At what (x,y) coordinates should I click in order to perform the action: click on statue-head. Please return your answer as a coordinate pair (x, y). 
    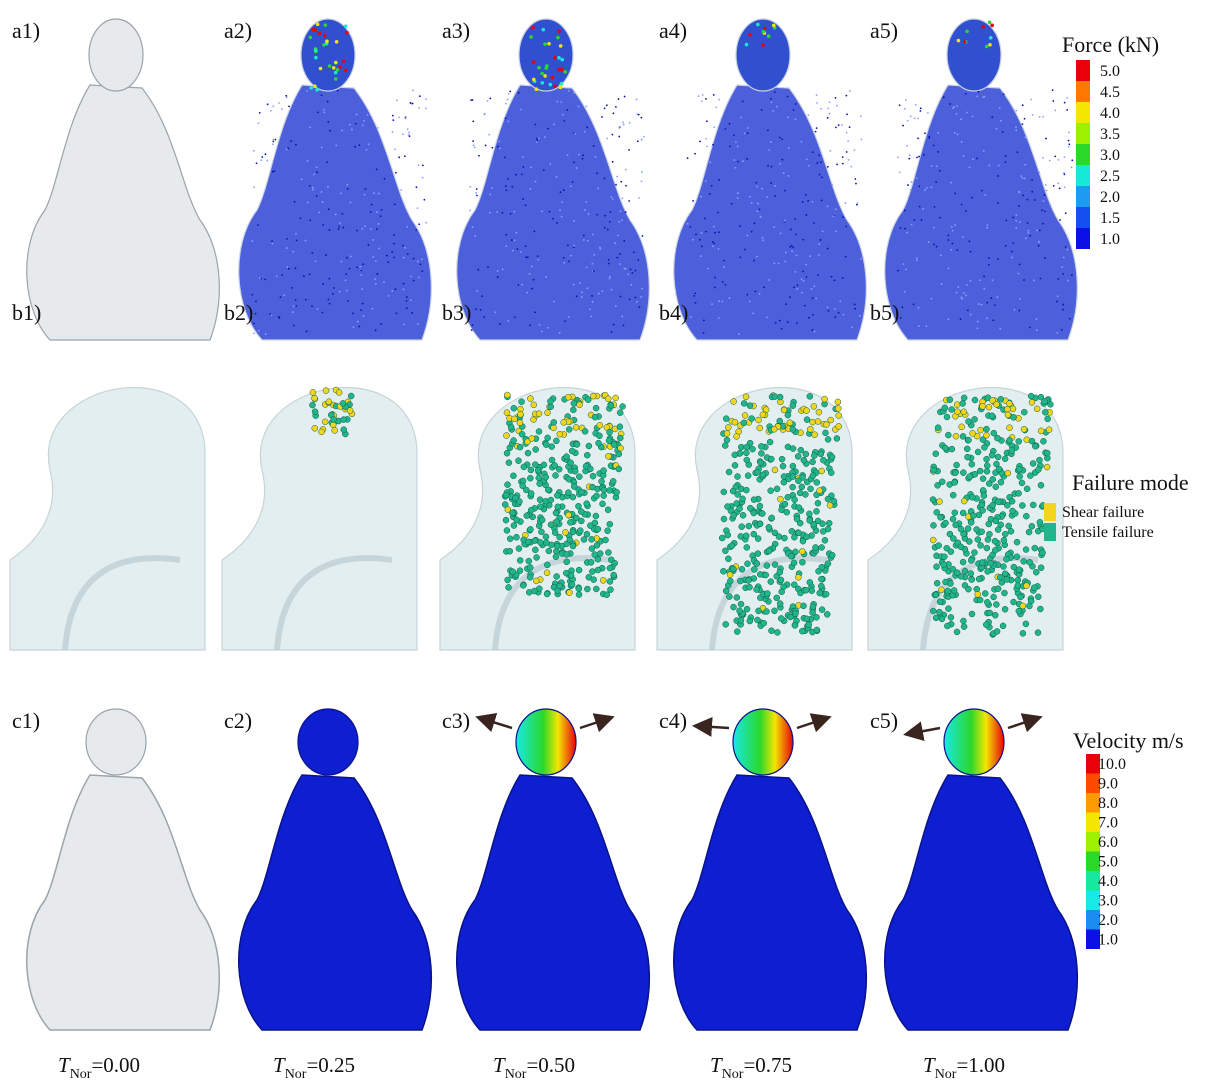
    Looking at the image, I should click on (763, 742).